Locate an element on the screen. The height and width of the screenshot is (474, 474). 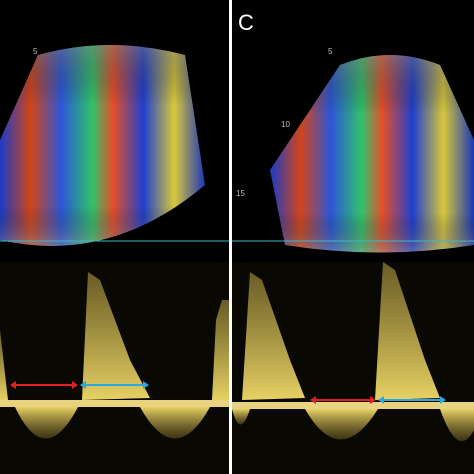
depth-label: 15 is located at coordinates (240, 193).